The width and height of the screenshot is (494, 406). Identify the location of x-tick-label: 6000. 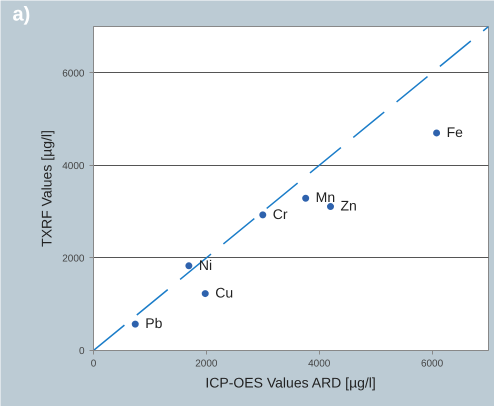
(432, 364).